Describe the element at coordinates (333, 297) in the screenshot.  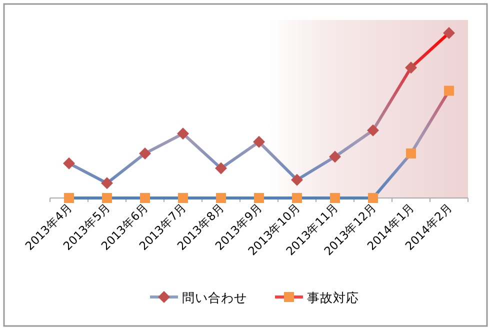
I see `legend-label: 事故対応` at that location.